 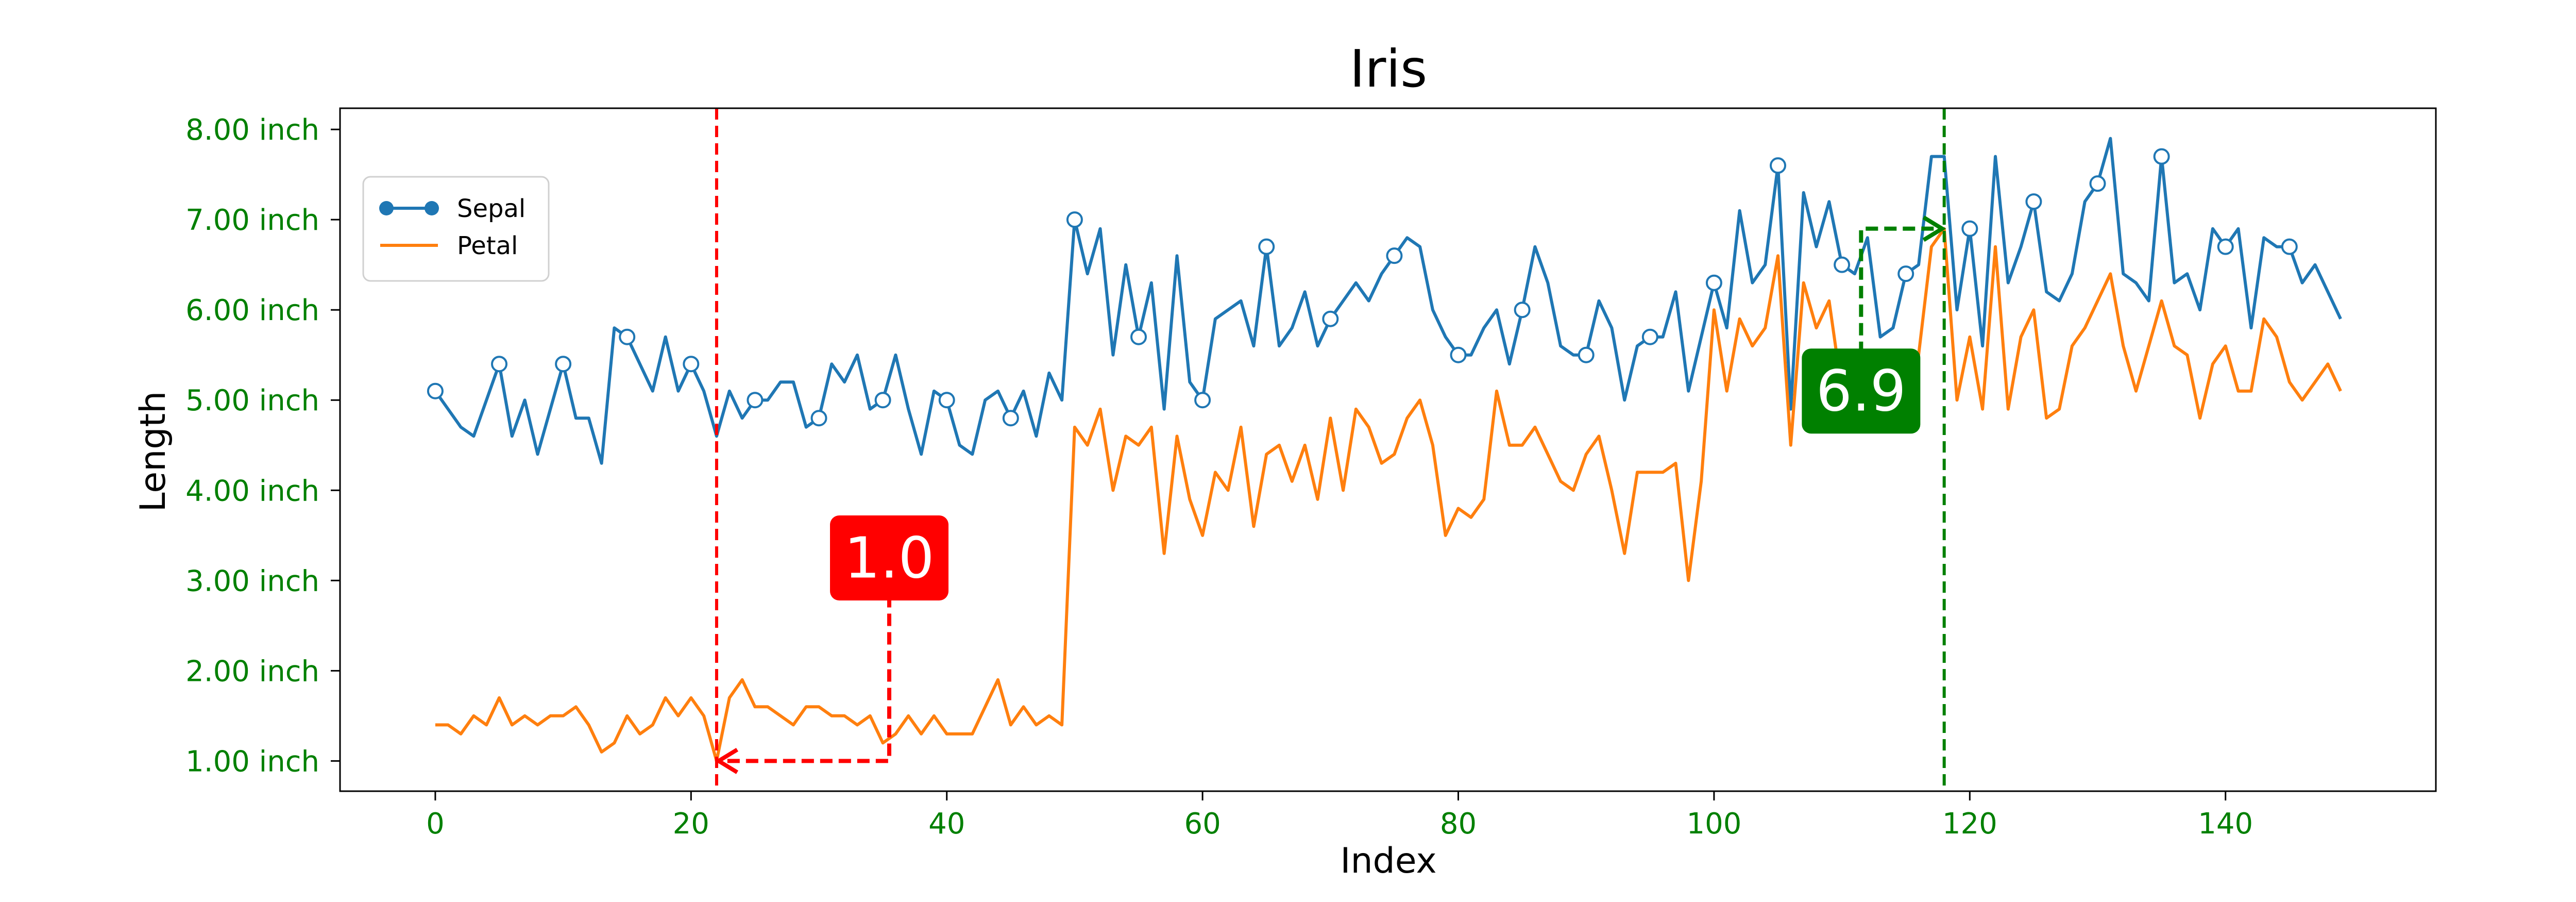 What do you see at coordinates (252, 310) in the screenshot?
I see `y-tick-label-6: 6.00 inch` at bounding box center [252, 310].